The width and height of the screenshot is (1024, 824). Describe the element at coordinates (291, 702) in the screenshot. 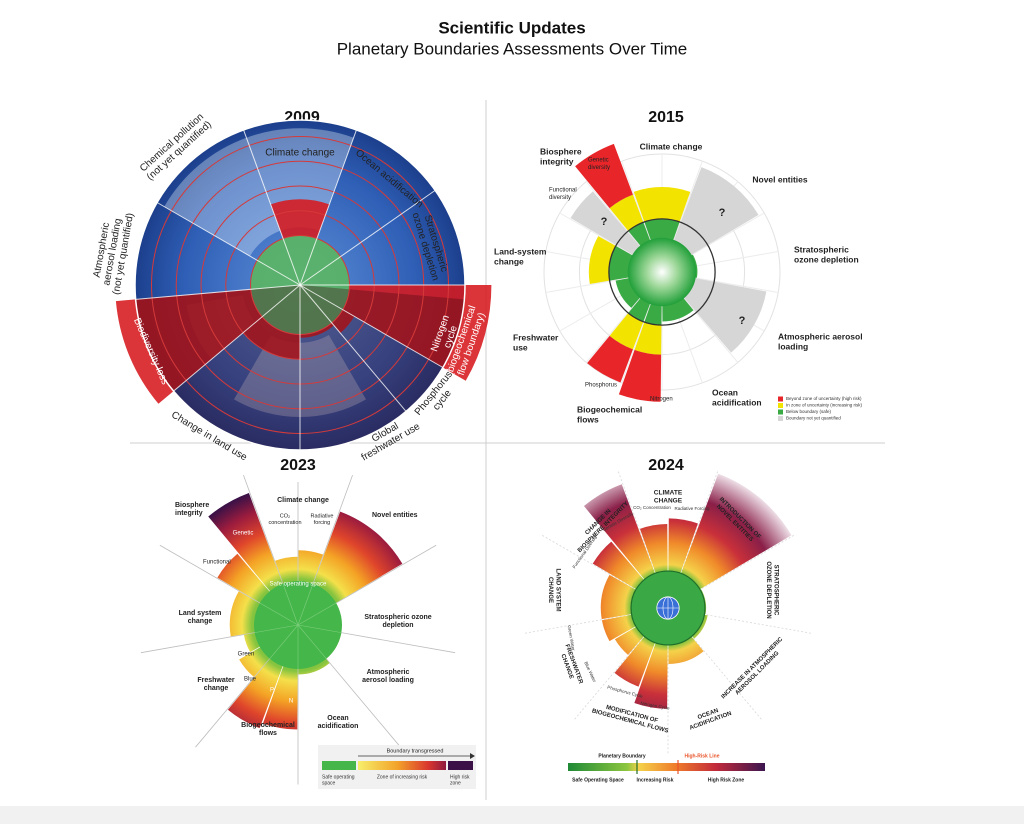

I see `label: N` at that location.